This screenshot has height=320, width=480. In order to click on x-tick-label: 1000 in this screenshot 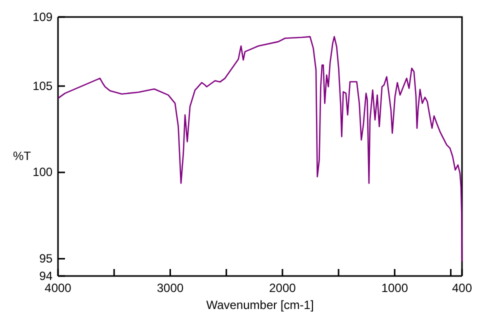, I will do `click(394, 288)`.